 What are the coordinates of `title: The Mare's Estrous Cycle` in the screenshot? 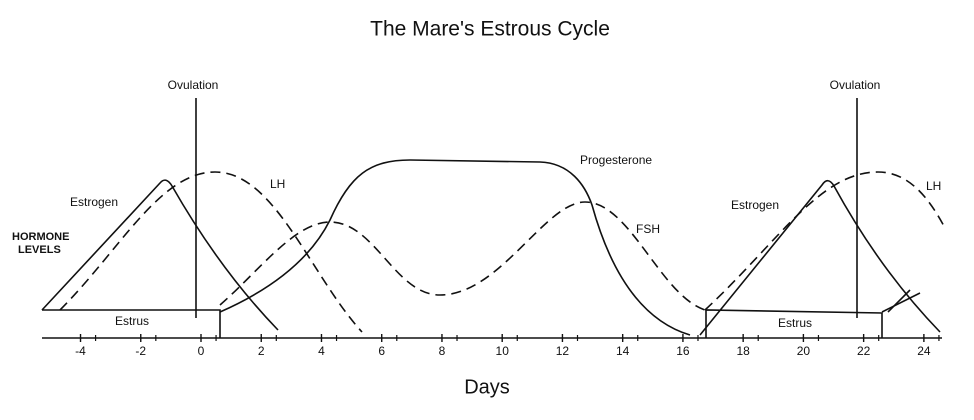 It's located at (490, 29).